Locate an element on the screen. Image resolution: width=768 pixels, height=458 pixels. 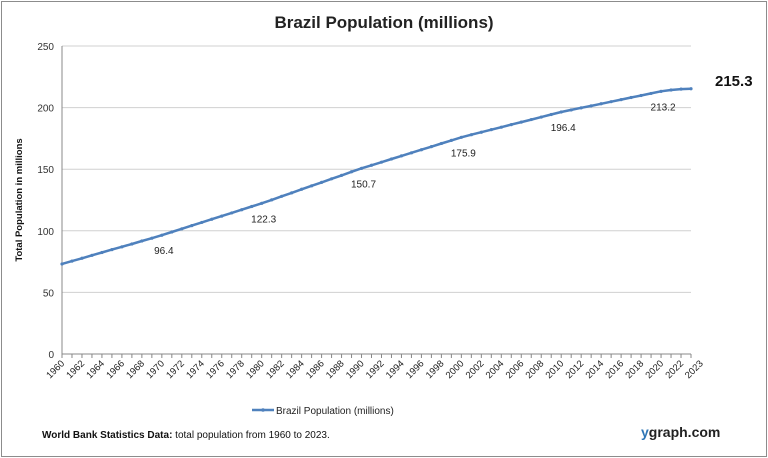
x-tick-label: 2012 is located at coordinates (575, 369).